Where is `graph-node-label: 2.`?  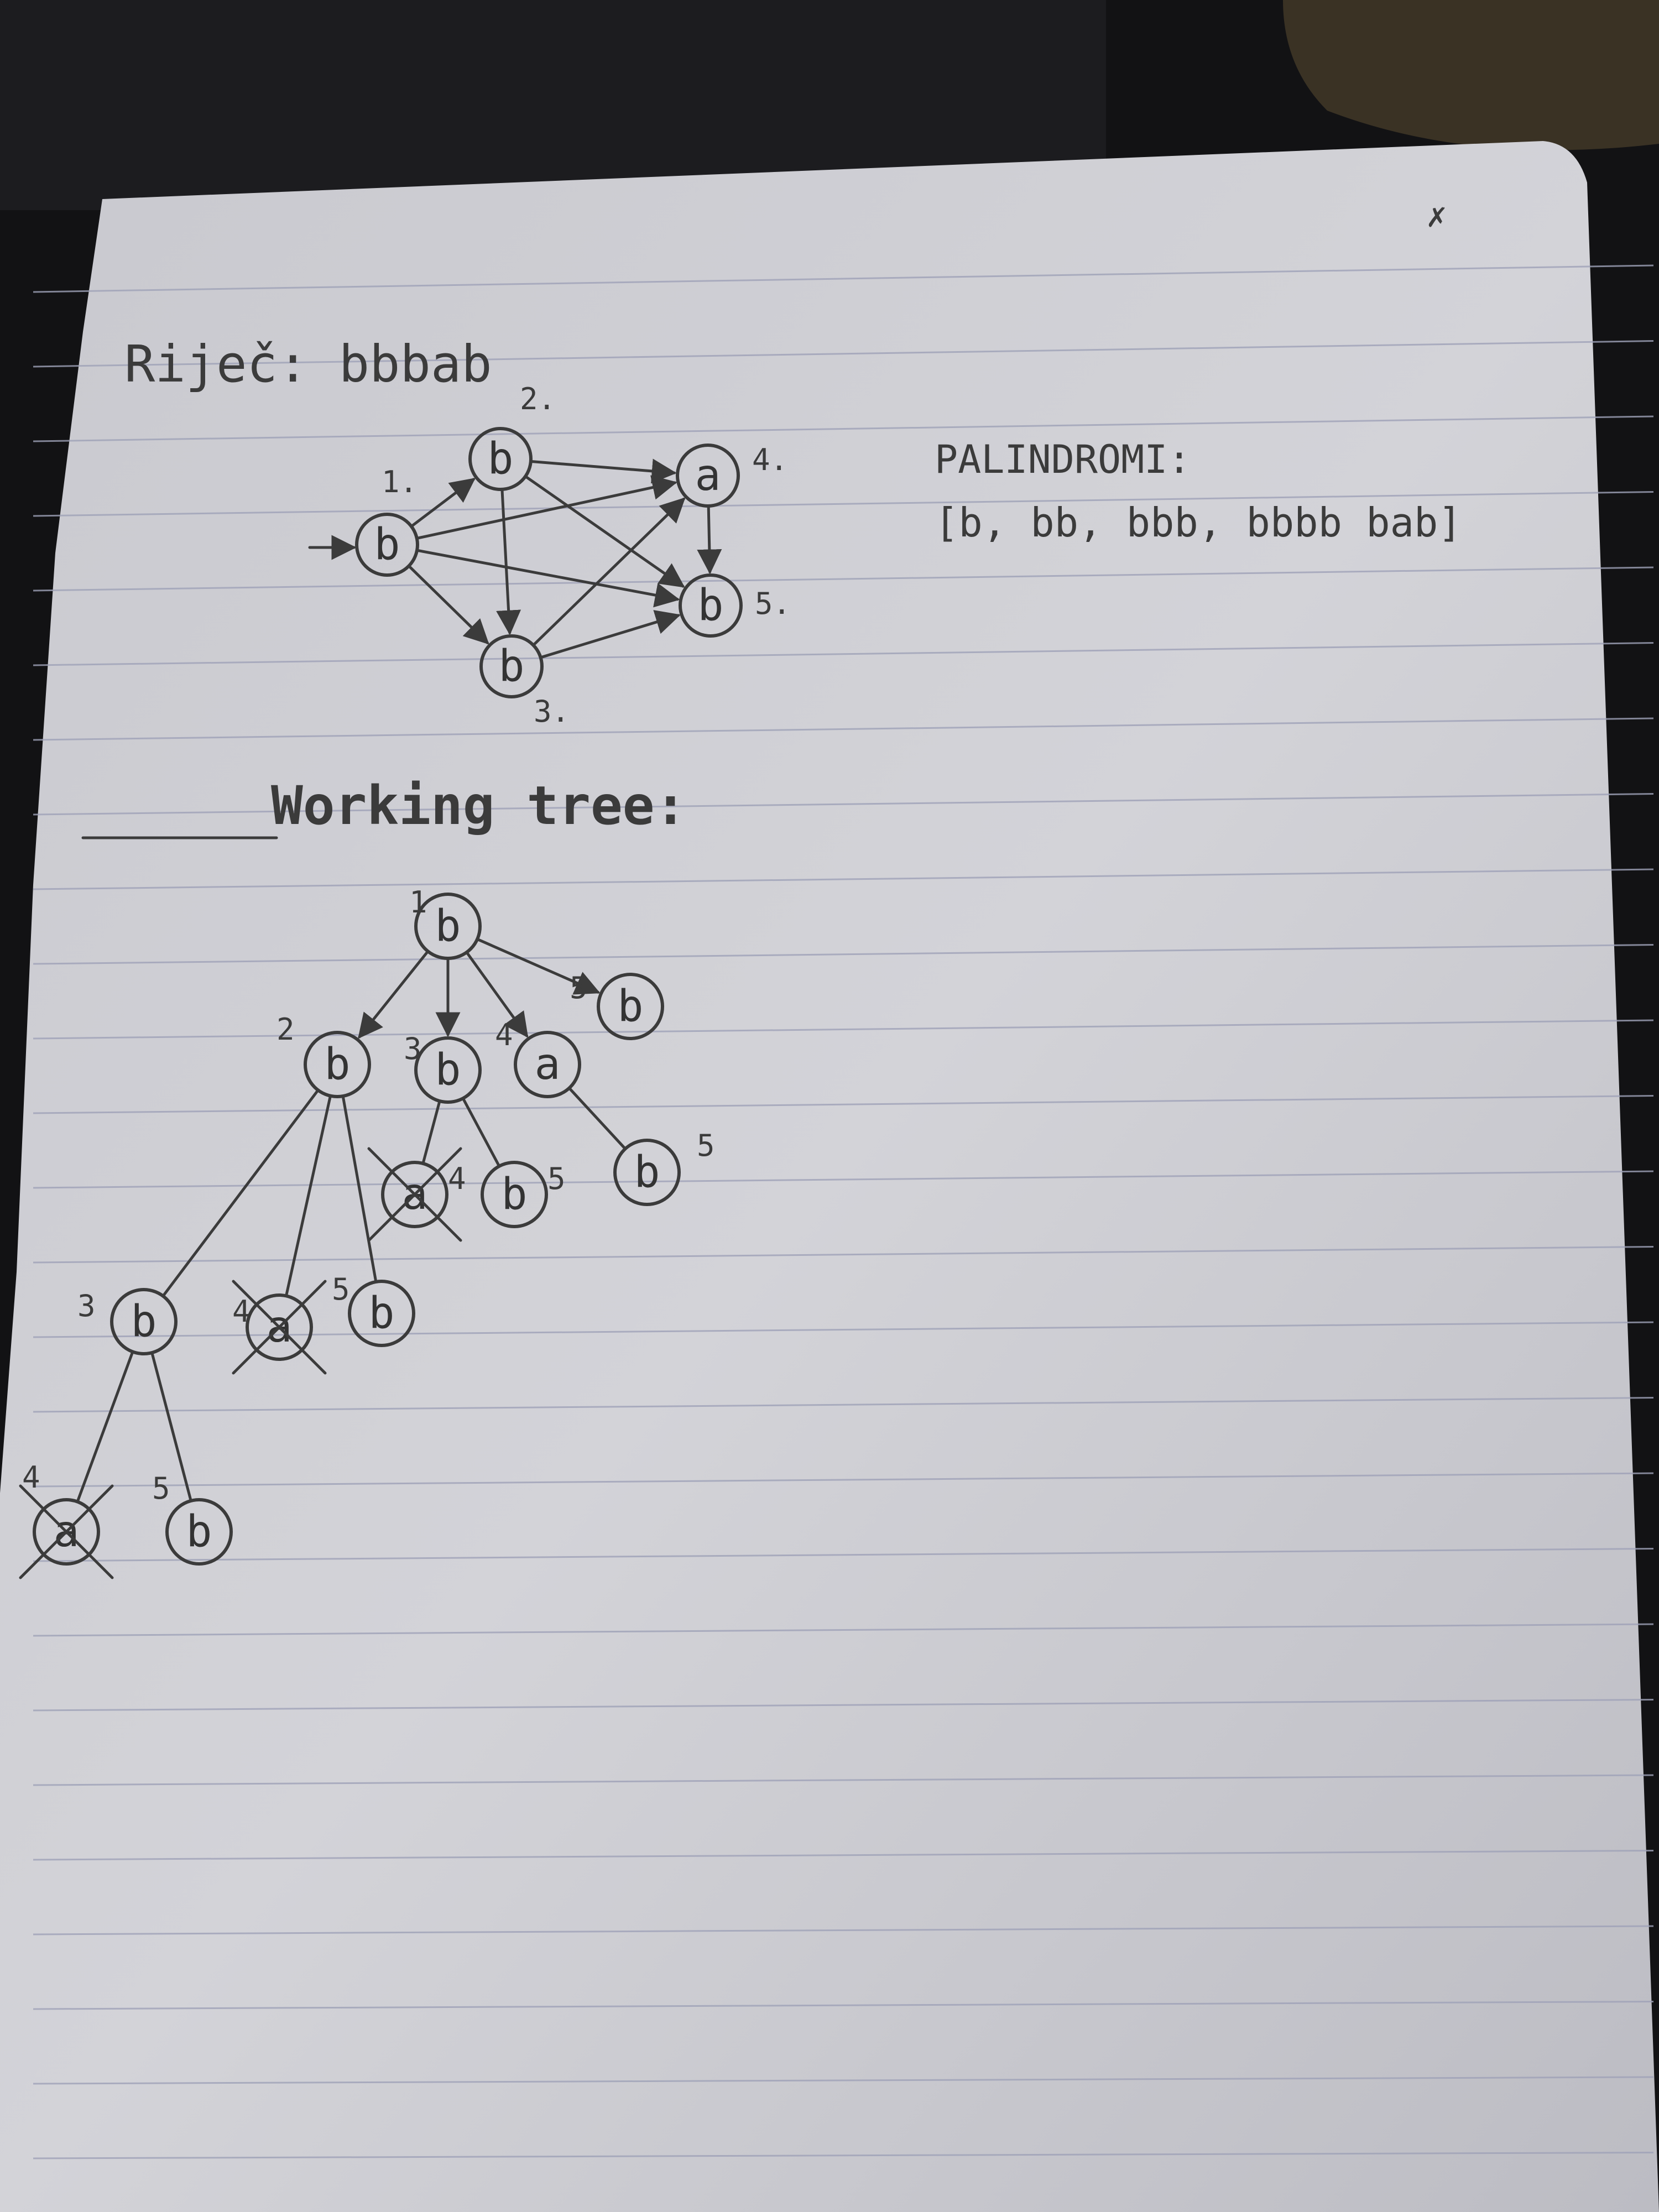
graph-node-label: 2. is located at coordinates (538, 399).